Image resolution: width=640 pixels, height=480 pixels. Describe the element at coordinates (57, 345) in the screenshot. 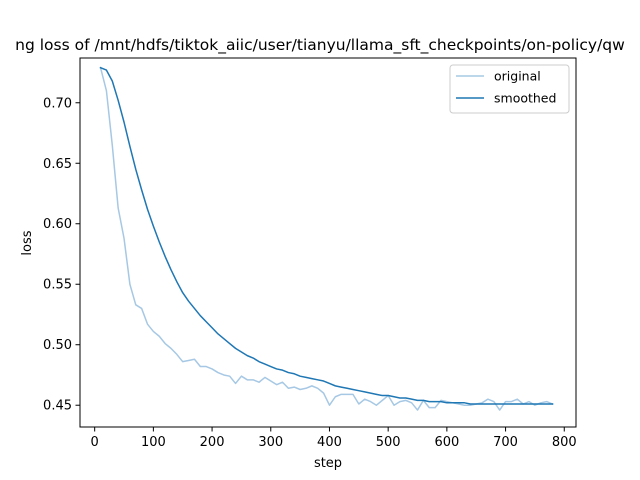

I see `y-tick-label: 0.50` at that location.